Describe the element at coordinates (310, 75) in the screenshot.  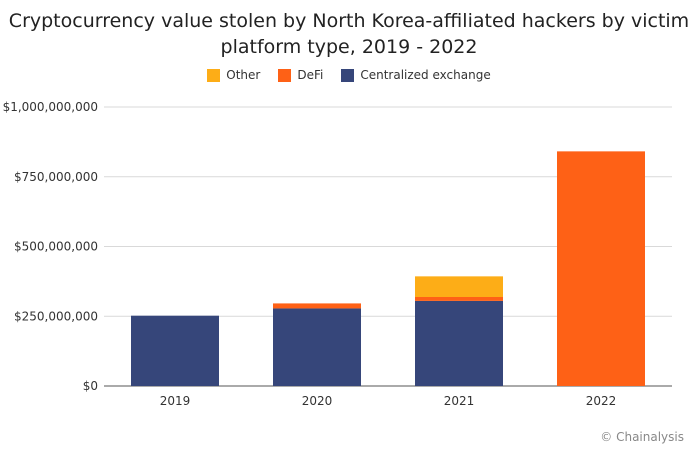
I see `legend-label-defi: DeFi` at that location.